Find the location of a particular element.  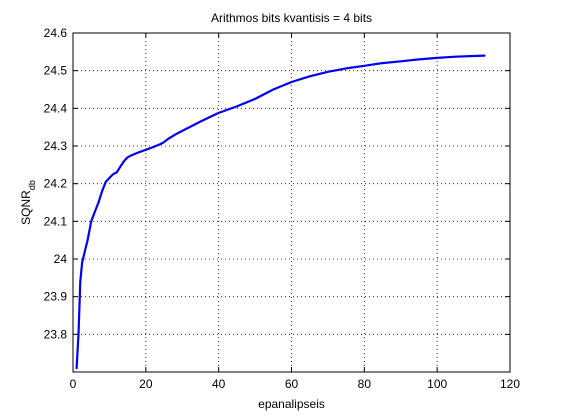

y-axis-label: SQNRdb is located at coordinates (28, 202).